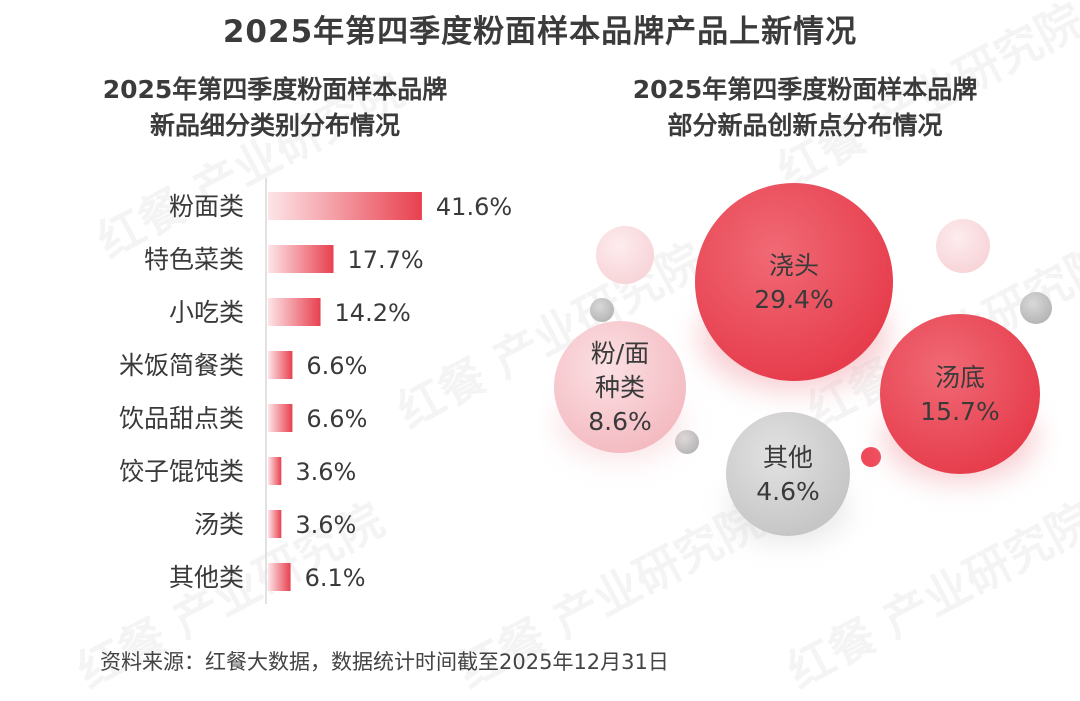 Image resolution: width=1080 pixels, height=701 pixels. I want to click on bubble-name-label: 浇头, so click(794, 265).